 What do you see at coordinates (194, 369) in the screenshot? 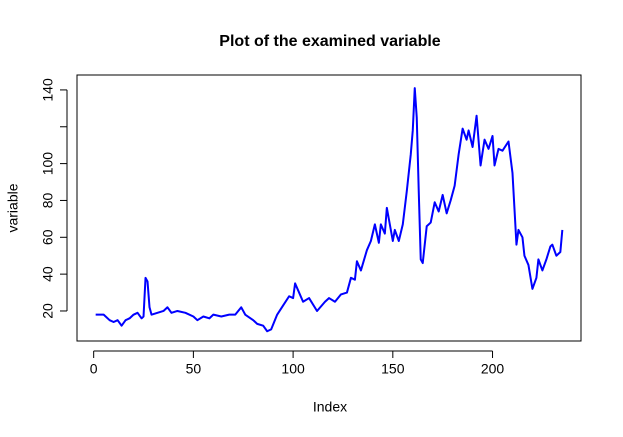
I see `x-tick-label: 50` at bounding box center [194, 369].